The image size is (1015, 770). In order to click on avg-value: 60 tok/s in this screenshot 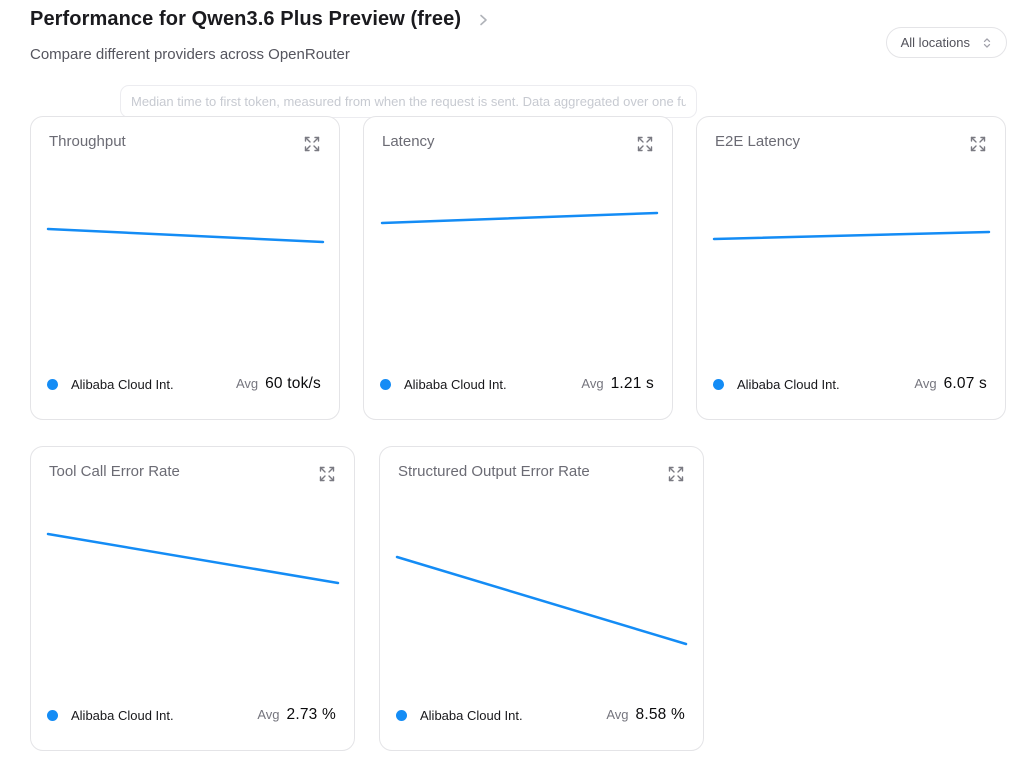, I will do `click(293, 383)`.